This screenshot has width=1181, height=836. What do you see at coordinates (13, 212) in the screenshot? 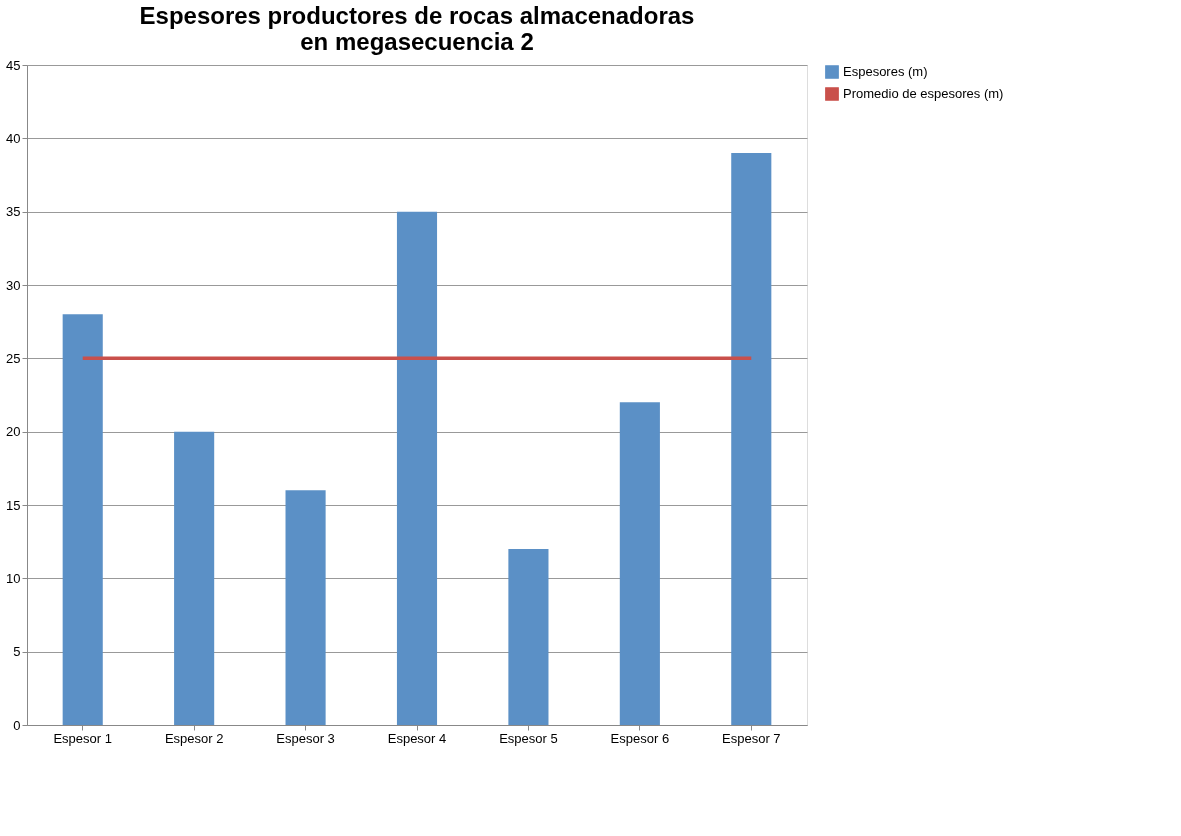
I see `y-tick-label: 35` at bounding box center [13, 212].